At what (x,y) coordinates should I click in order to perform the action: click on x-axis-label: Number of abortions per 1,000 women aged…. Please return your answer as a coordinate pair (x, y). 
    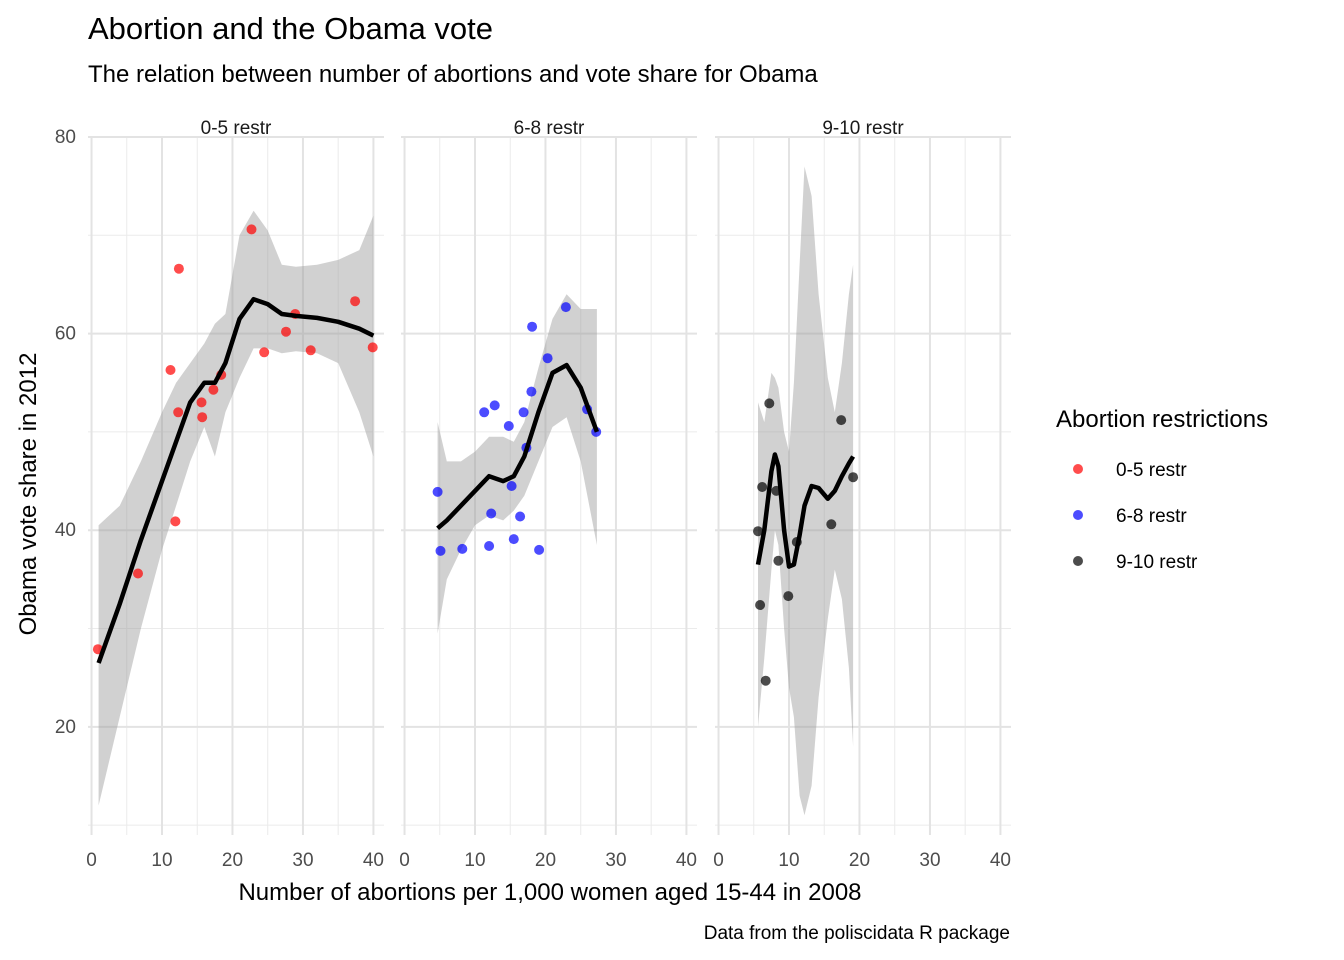
    Looking at the image, I should click on (549, 892).